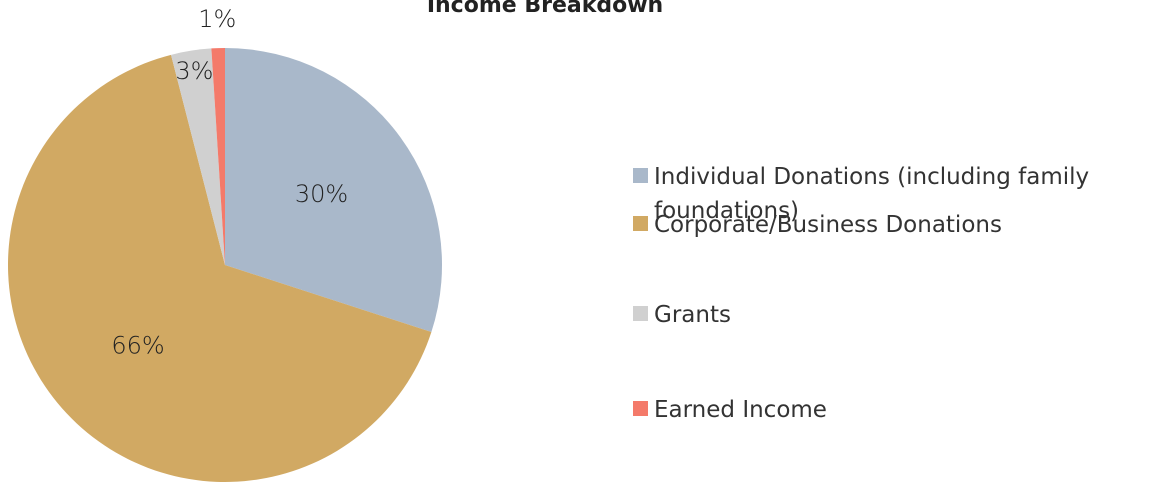  What do you see at coordinates (883, 410) in the screenshot?
I see `legend-item: Earned Income` at bounding box center [883, 410].